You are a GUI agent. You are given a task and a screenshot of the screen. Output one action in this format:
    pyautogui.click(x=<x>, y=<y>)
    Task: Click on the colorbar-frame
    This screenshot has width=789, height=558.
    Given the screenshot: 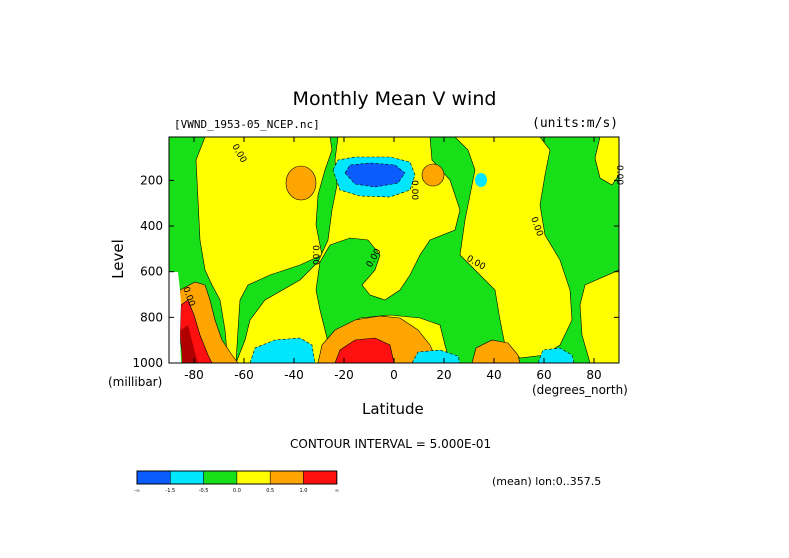 What is the action you would take?
    pyautogui.click(x=237, y=477)
    